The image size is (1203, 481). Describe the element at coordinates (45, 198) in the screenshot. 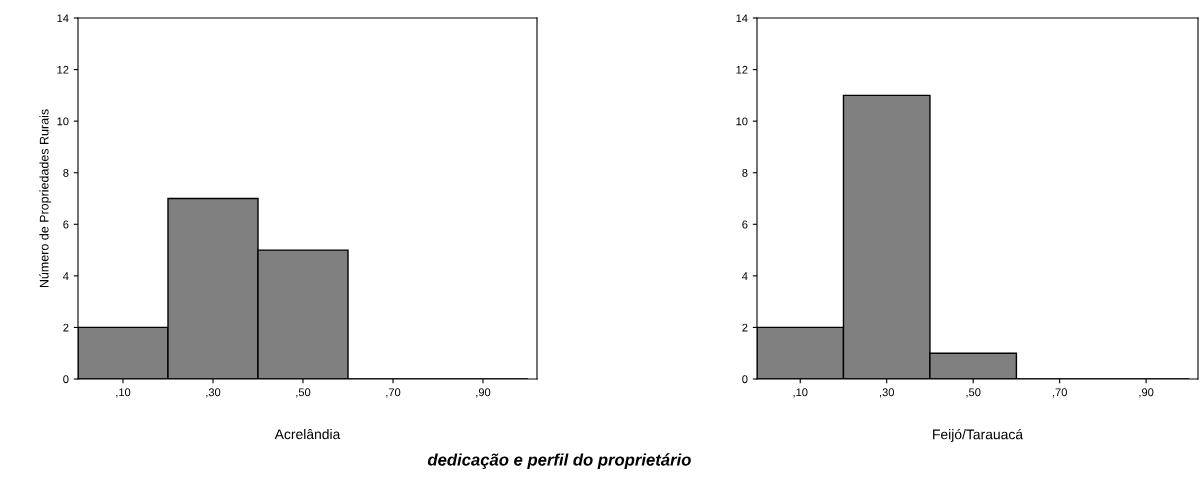

I see `y-axis-title: Número de Propriedades Rurais` at that location.